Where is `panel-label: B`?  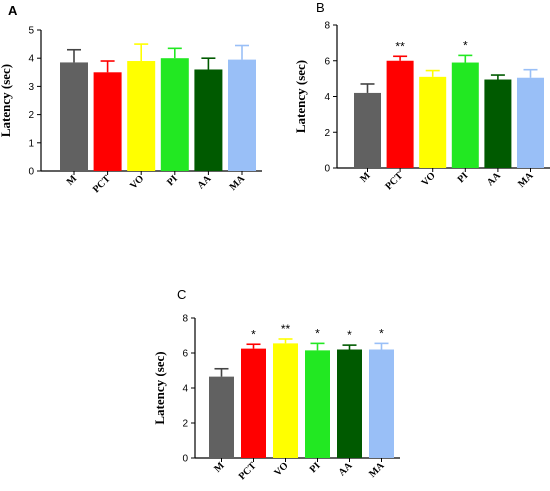 panel-label: B is located at coordinates (320, 7).